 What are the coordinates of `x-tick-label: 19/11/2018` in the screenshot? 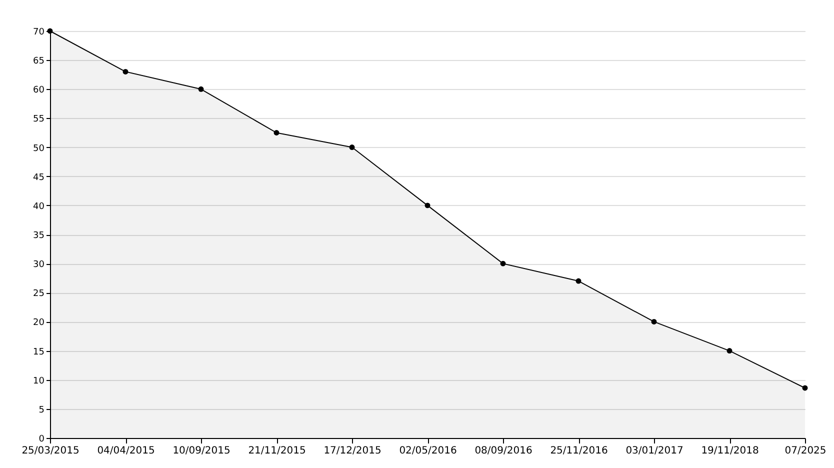 It's located at (730, 451).